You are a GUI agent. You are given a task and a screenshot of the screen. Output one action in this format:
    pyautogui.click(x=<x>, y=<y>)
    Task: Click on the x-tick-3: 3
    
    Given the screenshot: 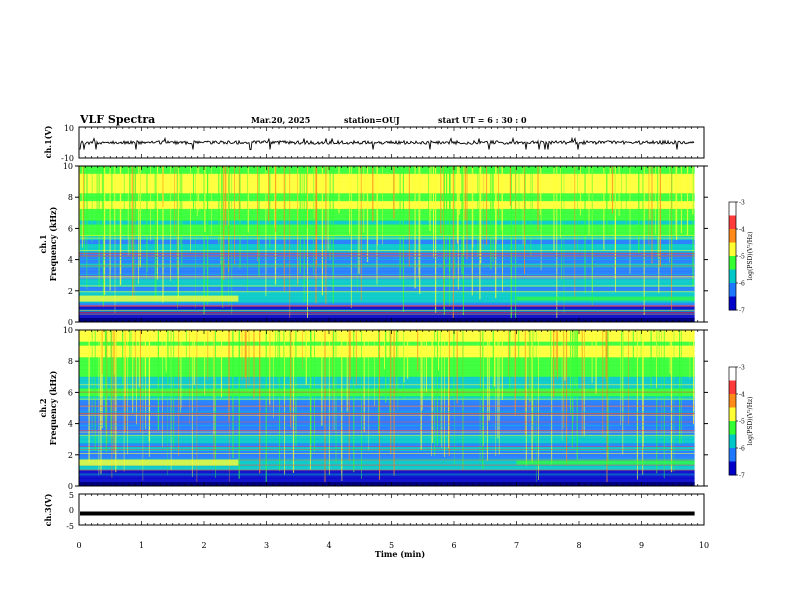 What is the action you would take?
    pyautogui.click(x=266, y=545)
    